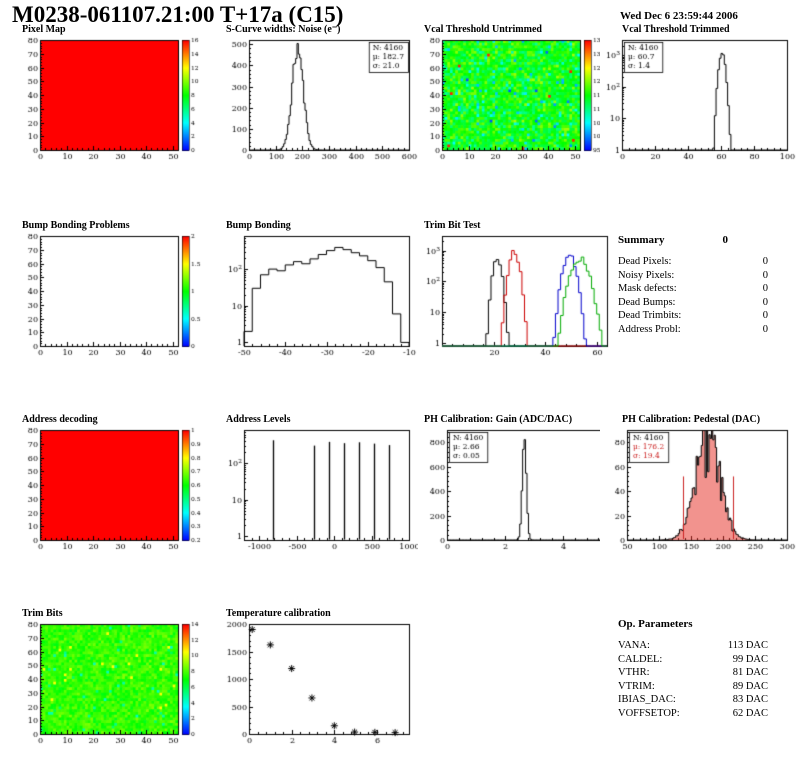  Describe the element at coordinates (693, 714) in the screenshot. I see `param-row: VOFFSETOP: 62 DAC` at that location.